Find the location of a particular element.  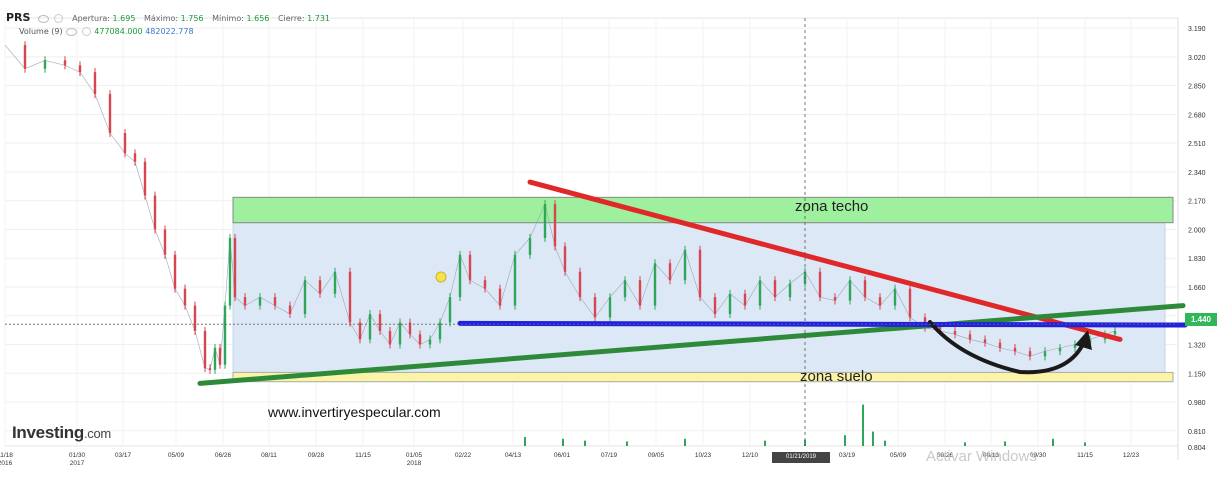

arc-arrowhead is located at coordinates (1083, 340).